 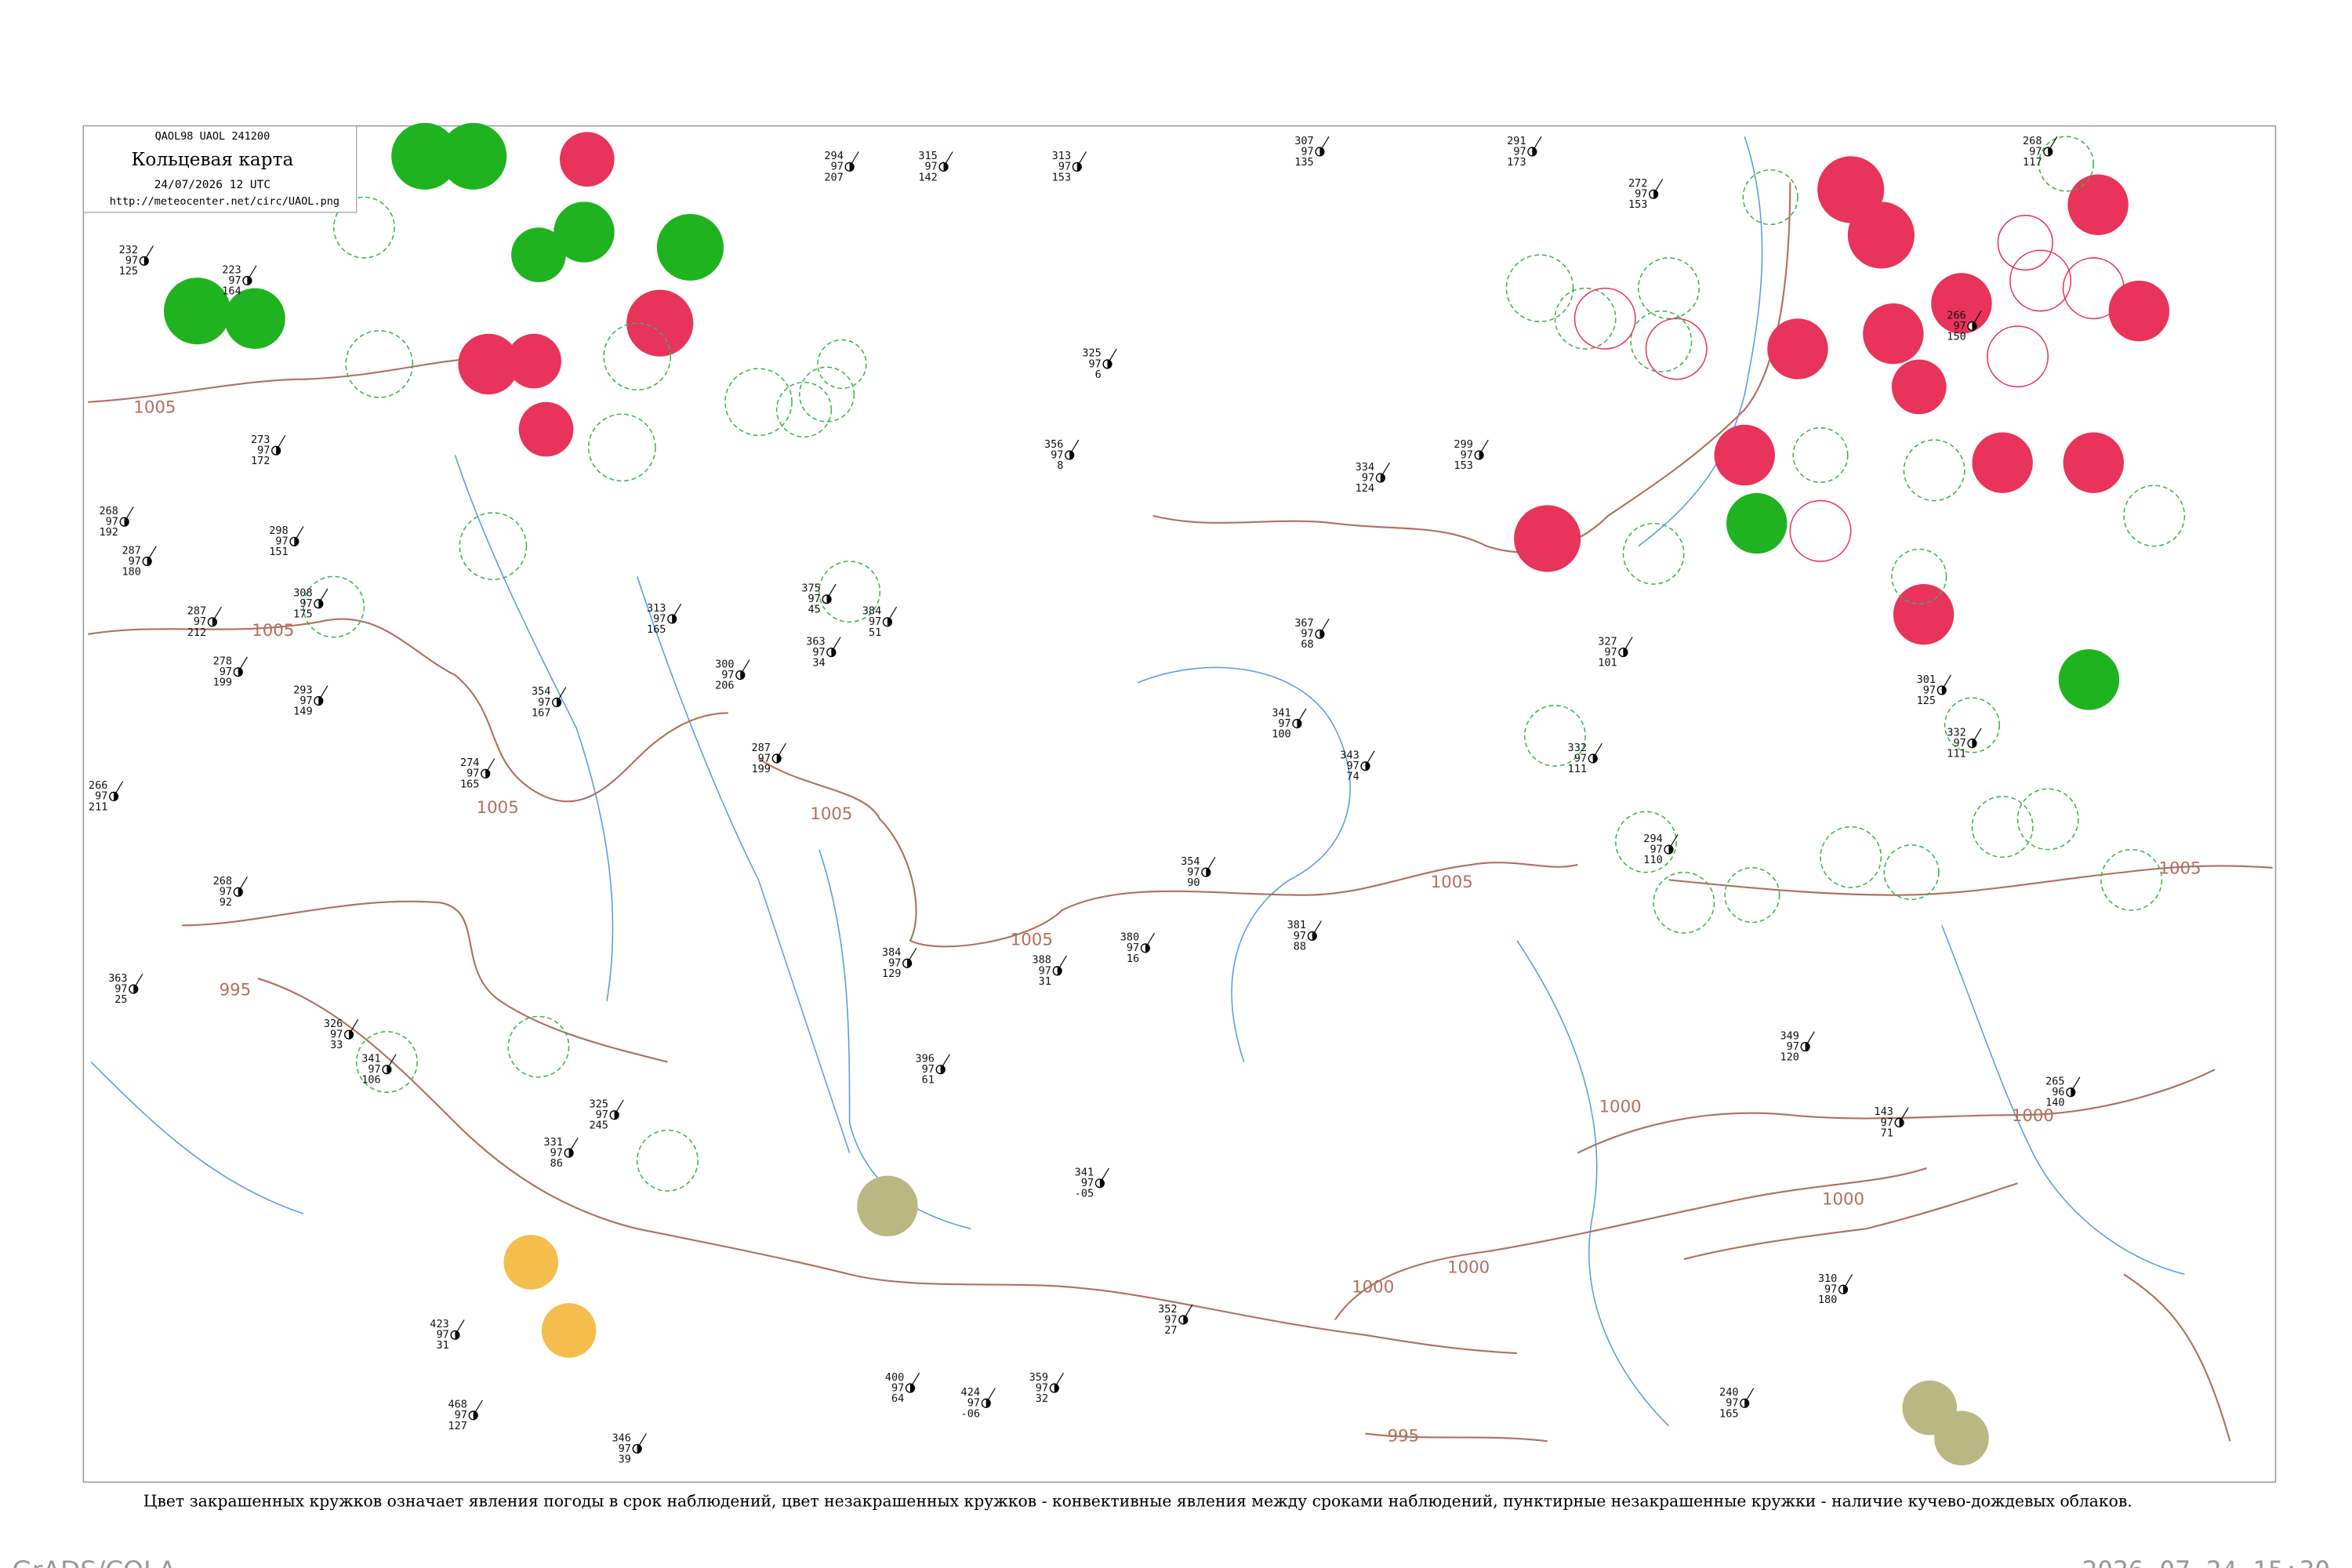 I want to click on station-value: 92, so click(x=226, y=902).